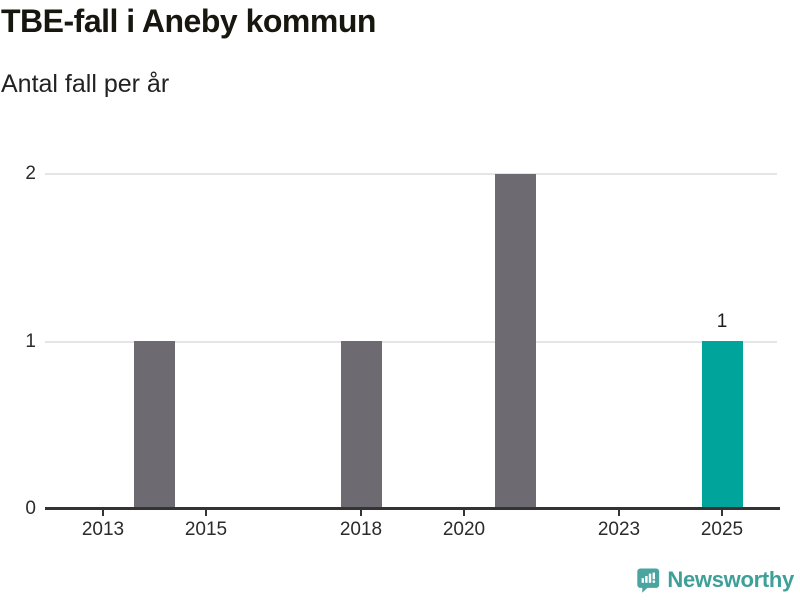 This screenshot has width=800, height=600. Describe the element at coordinates (464, 512) in the screenshot. I see `x-axis-tick-2020` at that location.